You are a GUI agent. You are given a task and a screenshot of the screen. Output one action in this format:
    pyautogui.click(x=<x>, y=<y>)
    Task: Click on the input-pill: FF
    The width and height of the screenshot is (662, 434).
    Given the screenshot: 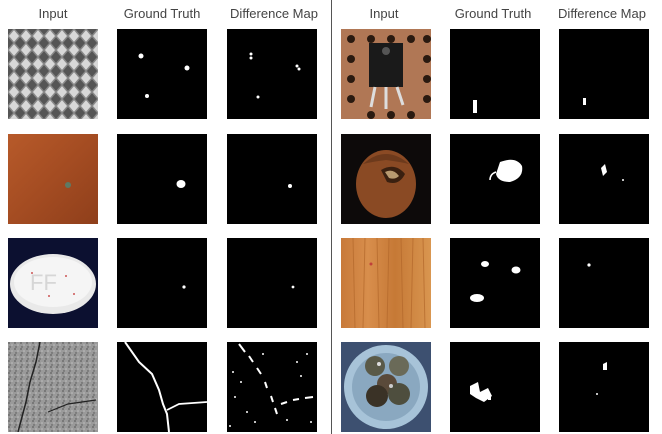 What is the action you would take?
    pyautogui.click(x=53, y=283)
    